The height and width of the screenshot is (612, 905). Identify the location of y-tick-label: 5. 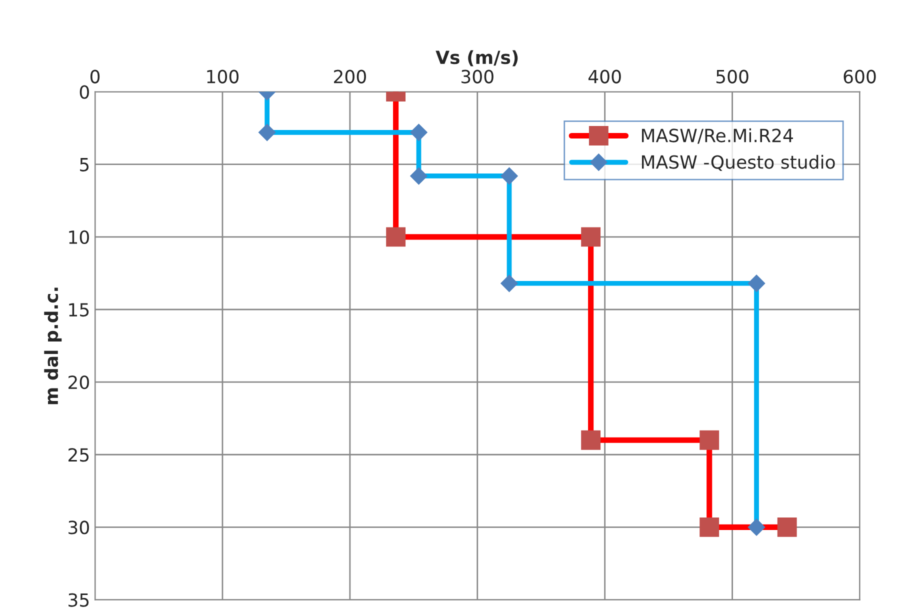
(84, 165).